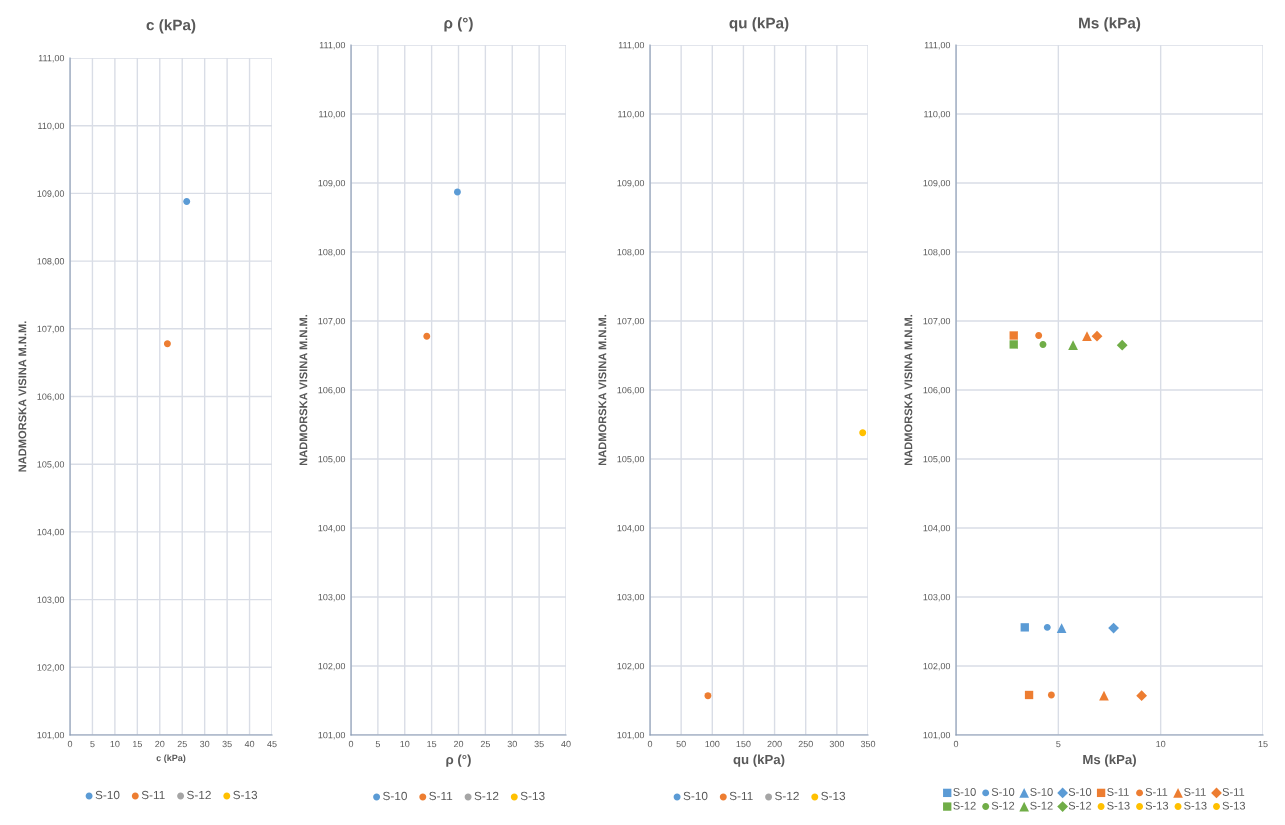 The height and width of the screenshot is (825, 1285). Describe the element at coordinates (1058, 744) in the screenshot. I see `x-tick-label: 5` at that location.